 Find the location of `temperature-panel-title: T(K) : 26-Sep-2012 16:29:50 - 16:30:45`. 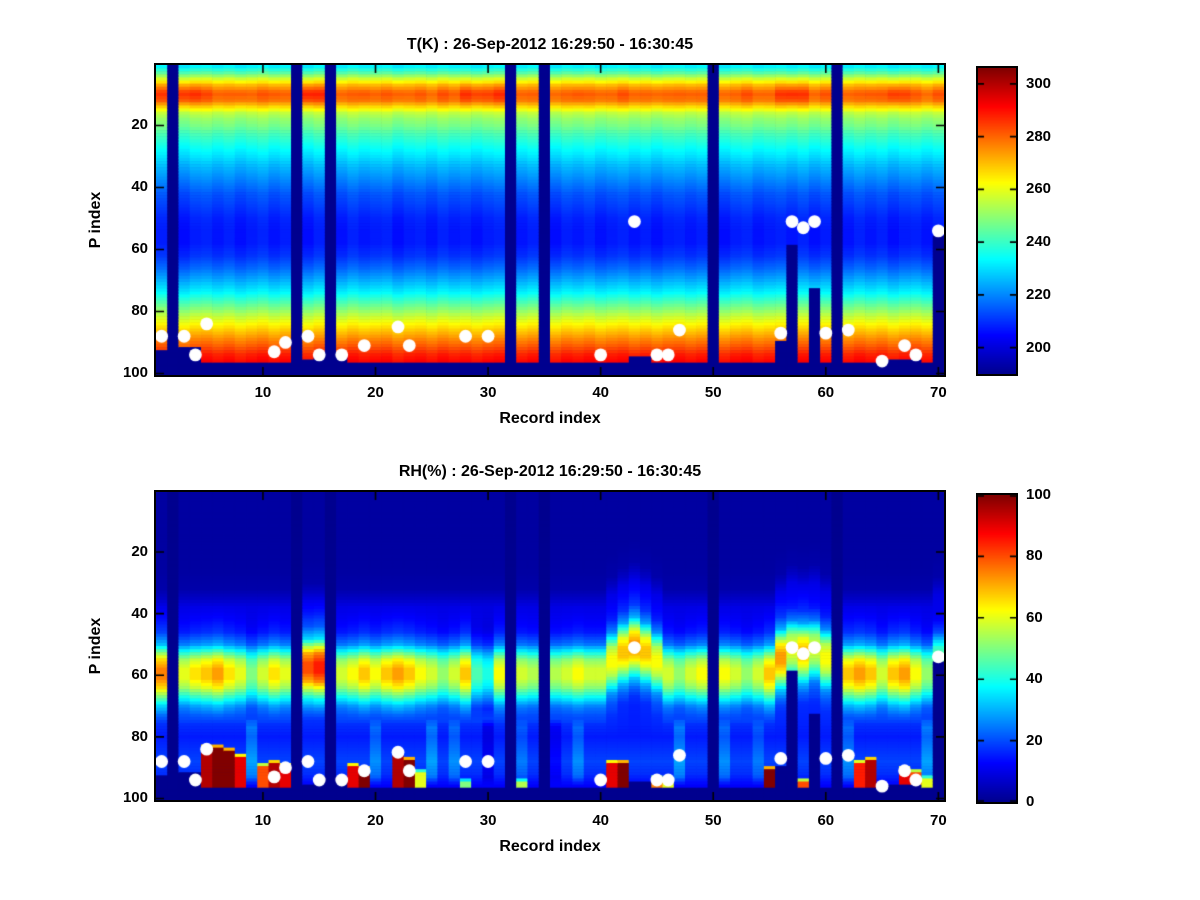

temperature-panel-title: T(K) : 26-Sep-2012 16:29:50 - 16:30:45 is located at coordinates (550, 44).